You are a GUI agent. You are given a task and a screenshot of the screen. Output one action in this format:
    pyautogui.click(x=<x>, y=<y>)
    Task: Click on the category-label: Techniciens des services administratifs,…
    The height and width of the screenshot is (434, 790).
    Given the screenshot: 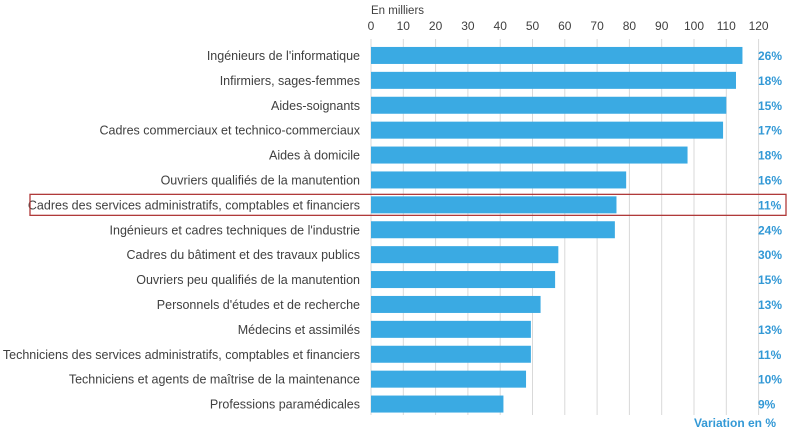 What is the action you would take?
    pyautogui.click(x=181, y=355)
    